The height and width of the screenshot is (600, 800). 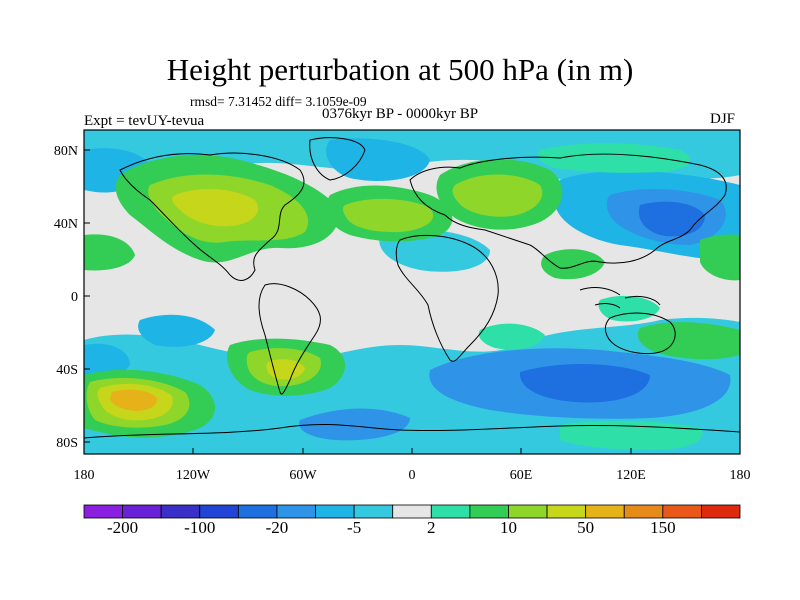 What do you see at coordinates (723, 119) in the screenshot?
I see `season-label: DJF` at bounding box center [723, 119].